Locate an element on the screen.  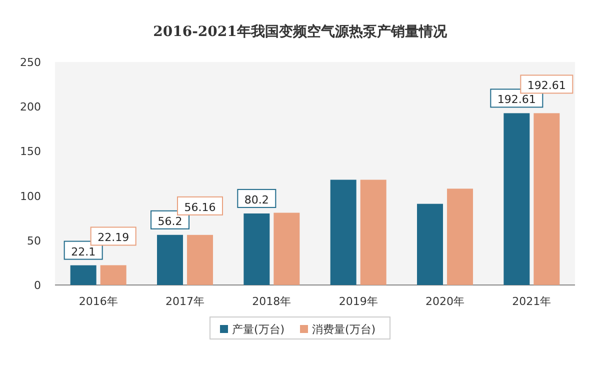
y-tick-label: 150 is located at coordinates (30, 151).